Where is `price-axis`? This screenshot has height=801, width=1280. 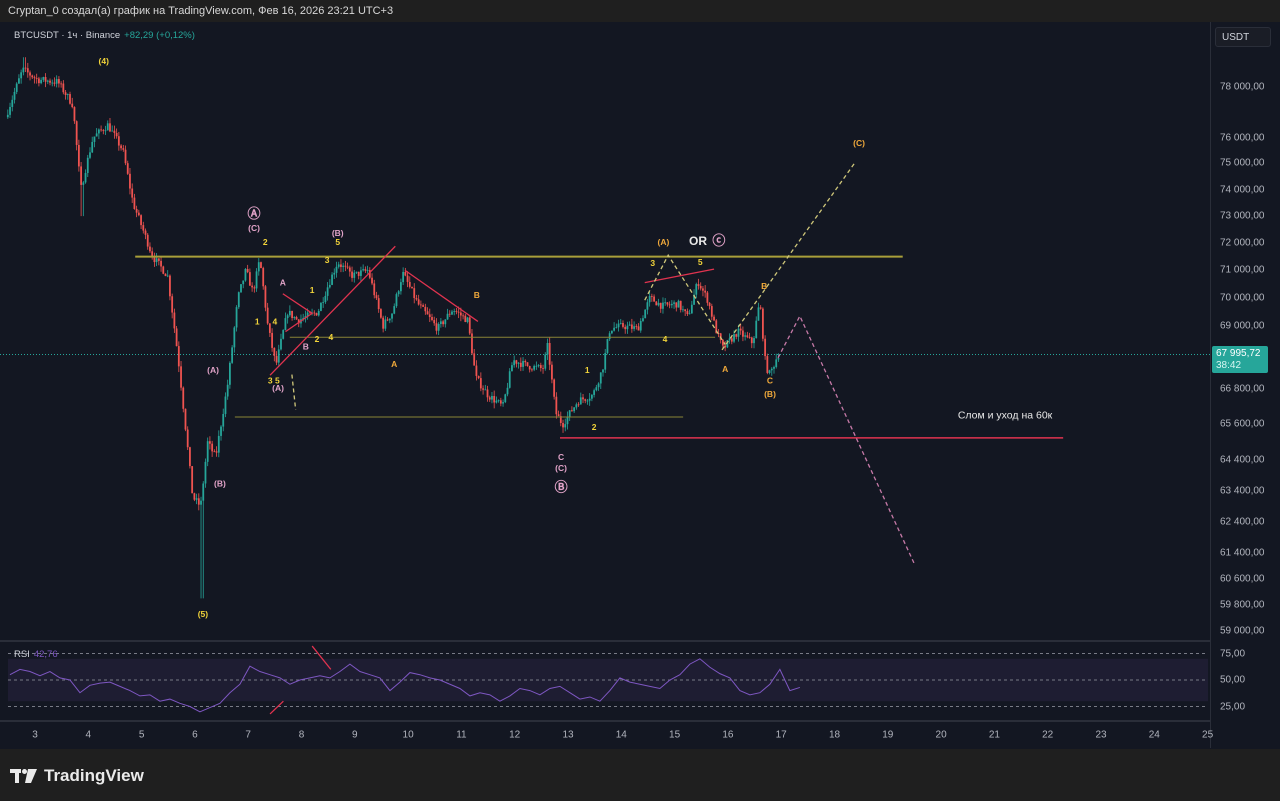 price-axis is located at coordinates (1245, 385).